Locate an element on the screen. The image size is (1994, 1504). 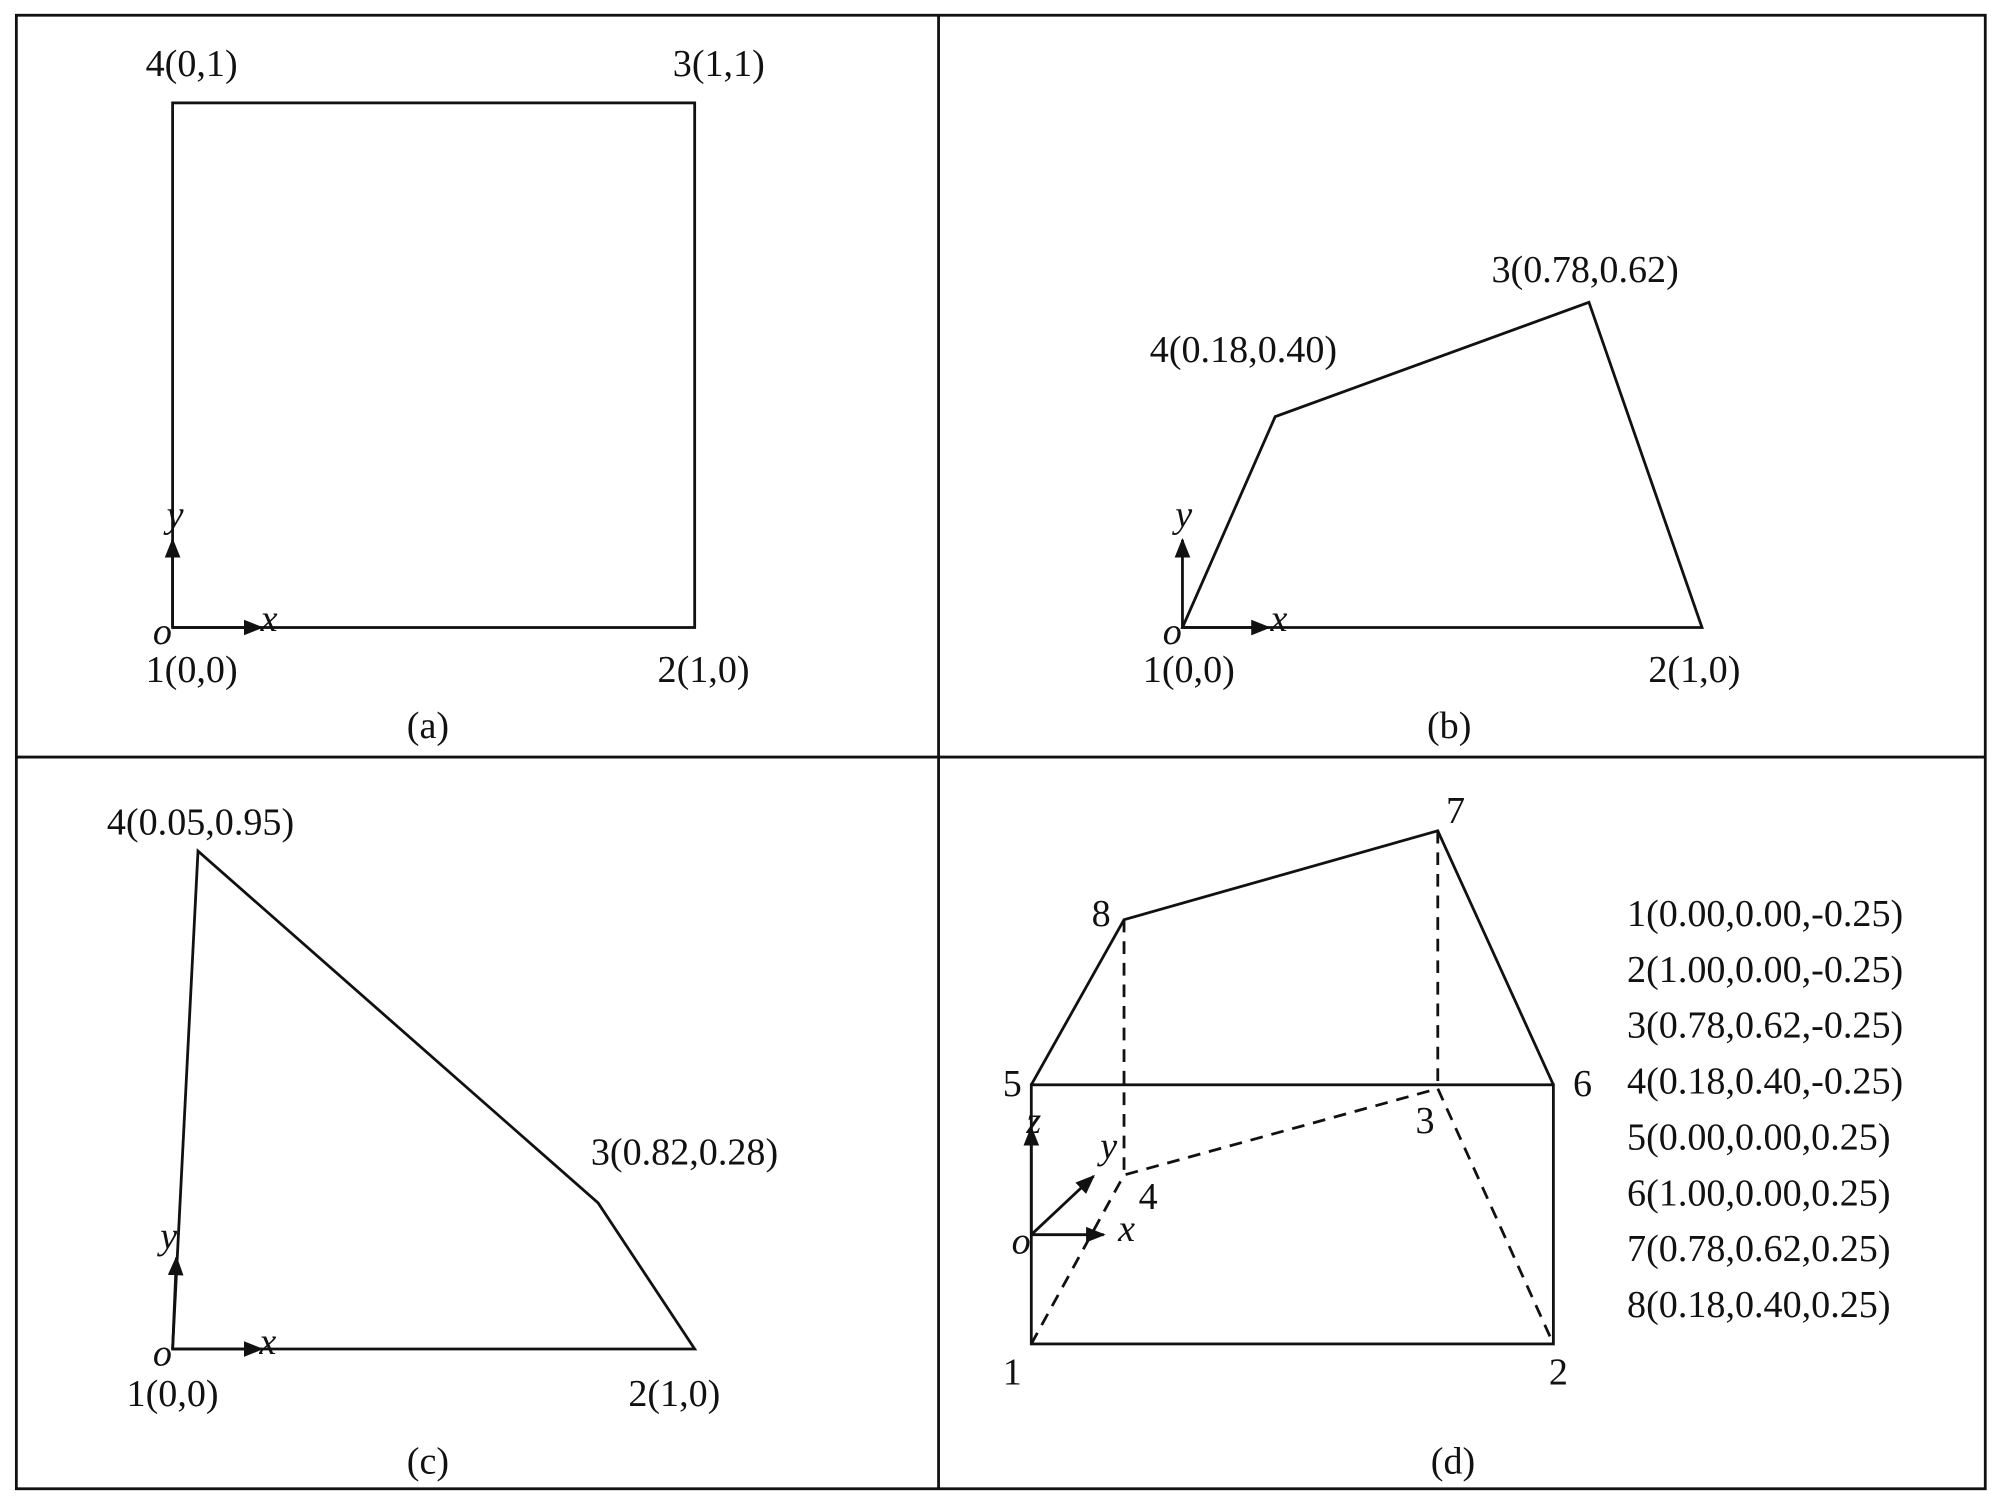
vertex-label: 3(0.78,0.62) is located at coordinates (1584, 270).